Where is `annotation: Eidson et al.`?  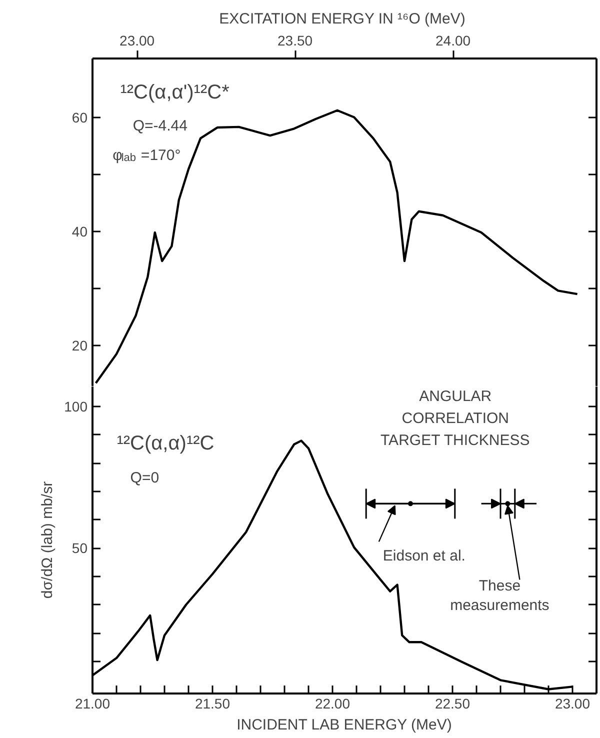 annotation: Eidson et al. is located at coordinates (424, 556).